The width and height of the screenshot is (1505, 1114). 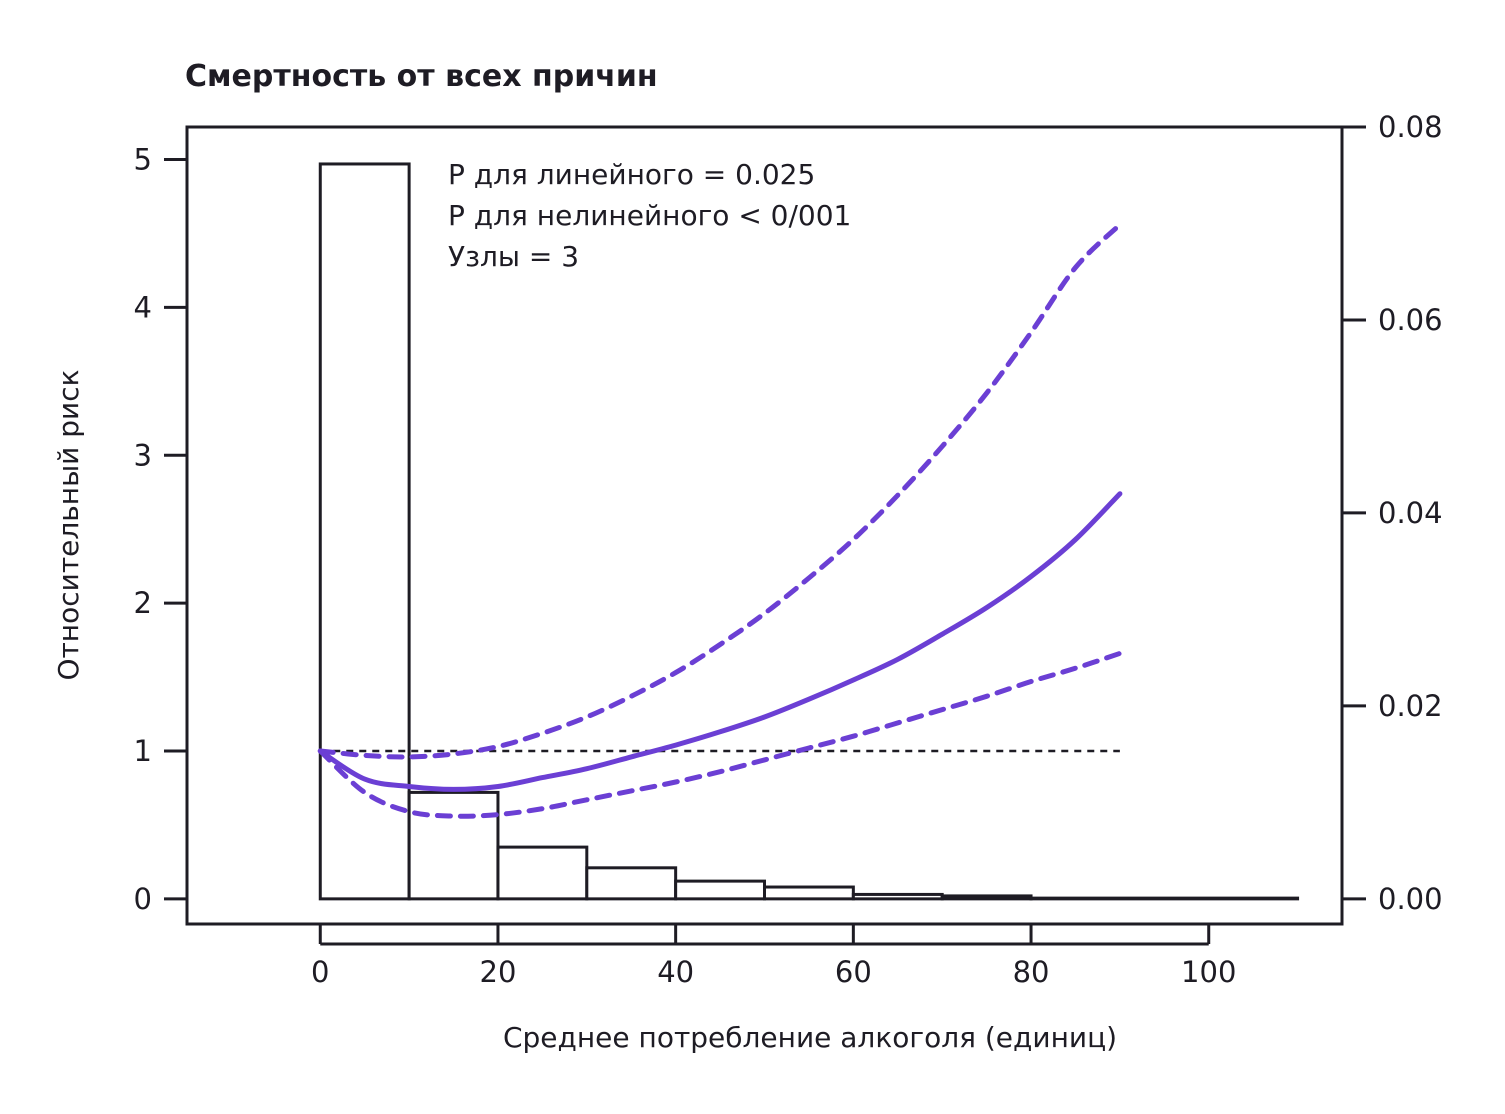 I want to click on x-tick-label: 20, so click(x=498, y=972).